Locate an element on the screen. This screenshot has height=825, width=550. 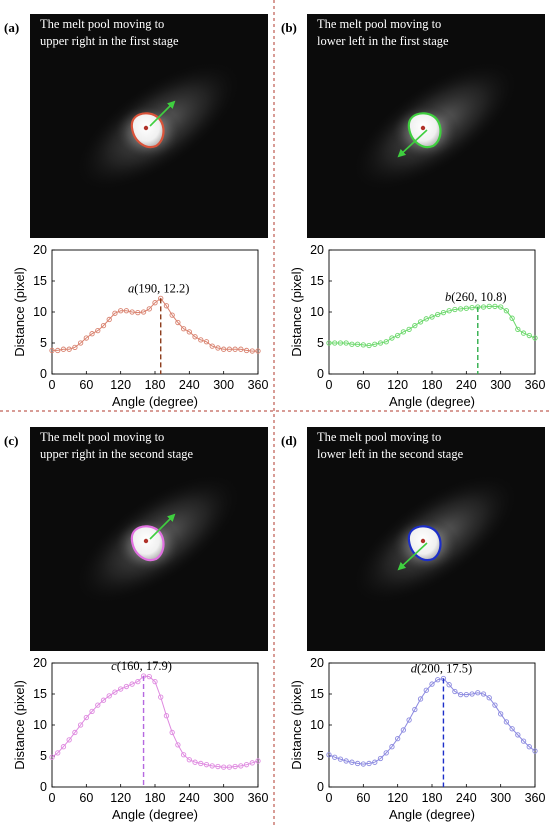
peak-annotation: a(190, 12.2) is located at coordinates (158, 288).